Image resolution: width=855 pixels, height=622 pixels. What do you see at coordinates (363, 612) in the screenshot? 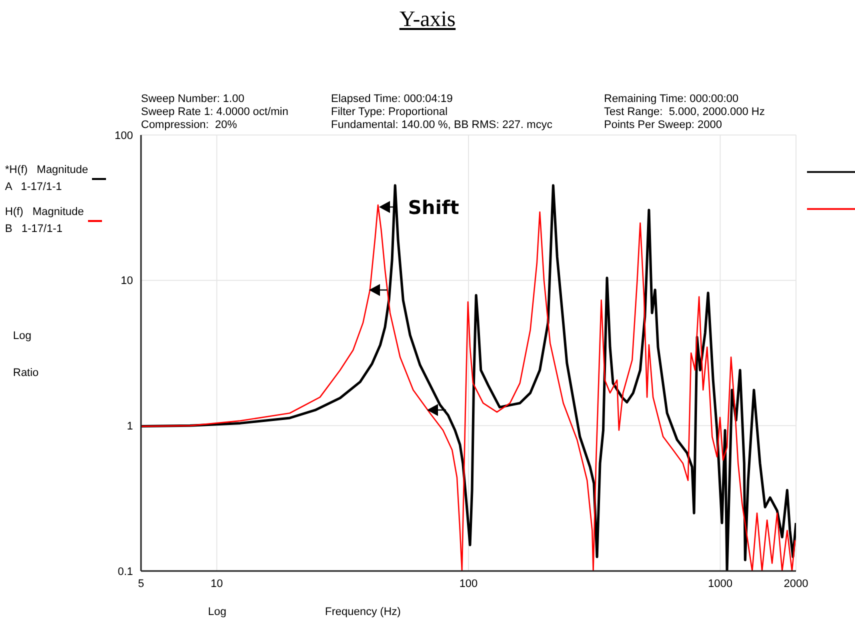
I see `x-axis-title: Frequency (Hz)` at bounding box center [363, 612].